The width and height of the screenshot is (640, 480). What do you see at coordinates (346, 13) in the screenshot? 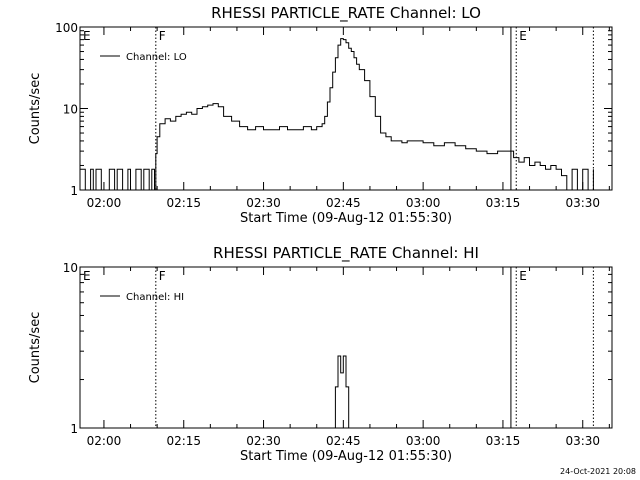
I see `chart-title: RHESSI PARTICLE_RATE Channel: LO` at bounding box center [346, 13].